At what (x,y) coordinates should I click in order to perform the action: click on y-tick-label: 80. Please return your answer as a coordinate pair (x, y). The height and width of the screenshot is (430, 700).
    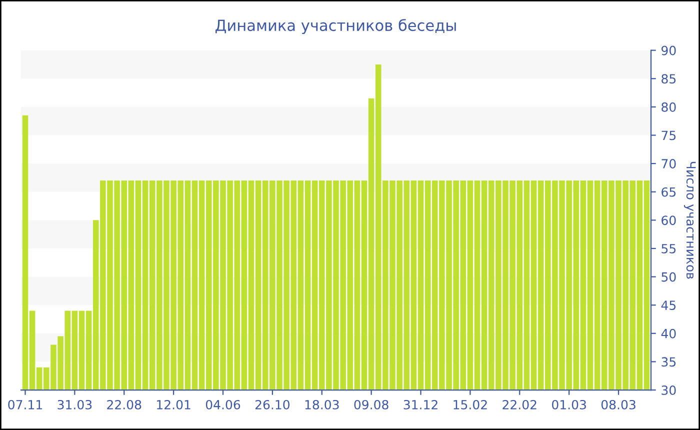
    Looking at the image, I should click on (669, 107).